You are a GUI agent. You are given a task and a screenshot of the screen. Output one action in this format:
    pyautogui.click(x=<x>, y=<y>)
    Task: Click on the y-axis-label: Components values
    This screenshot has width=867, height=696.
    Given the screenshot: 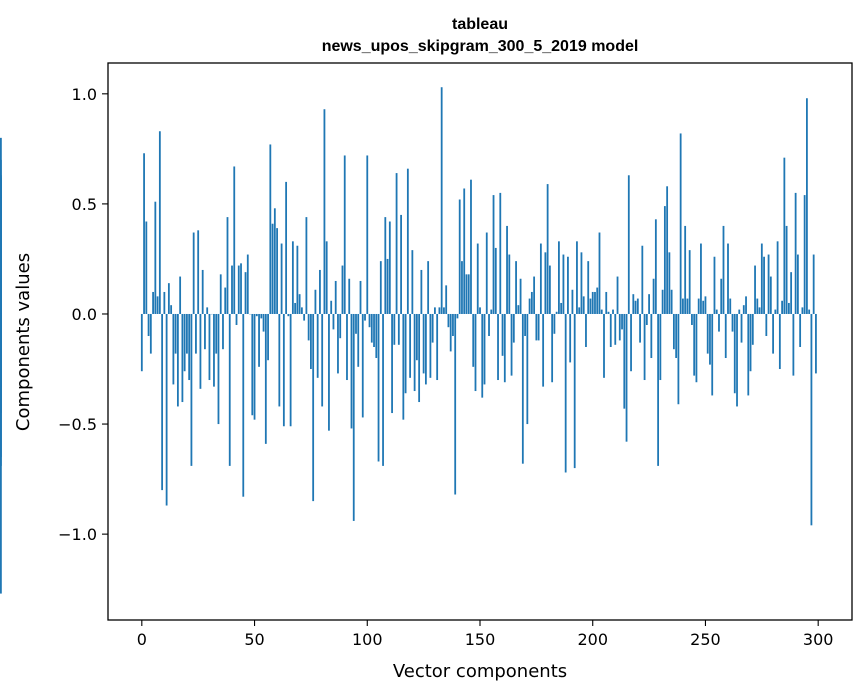 What is the action you would take?
    pyautogui.click(x=23, y=342)
    